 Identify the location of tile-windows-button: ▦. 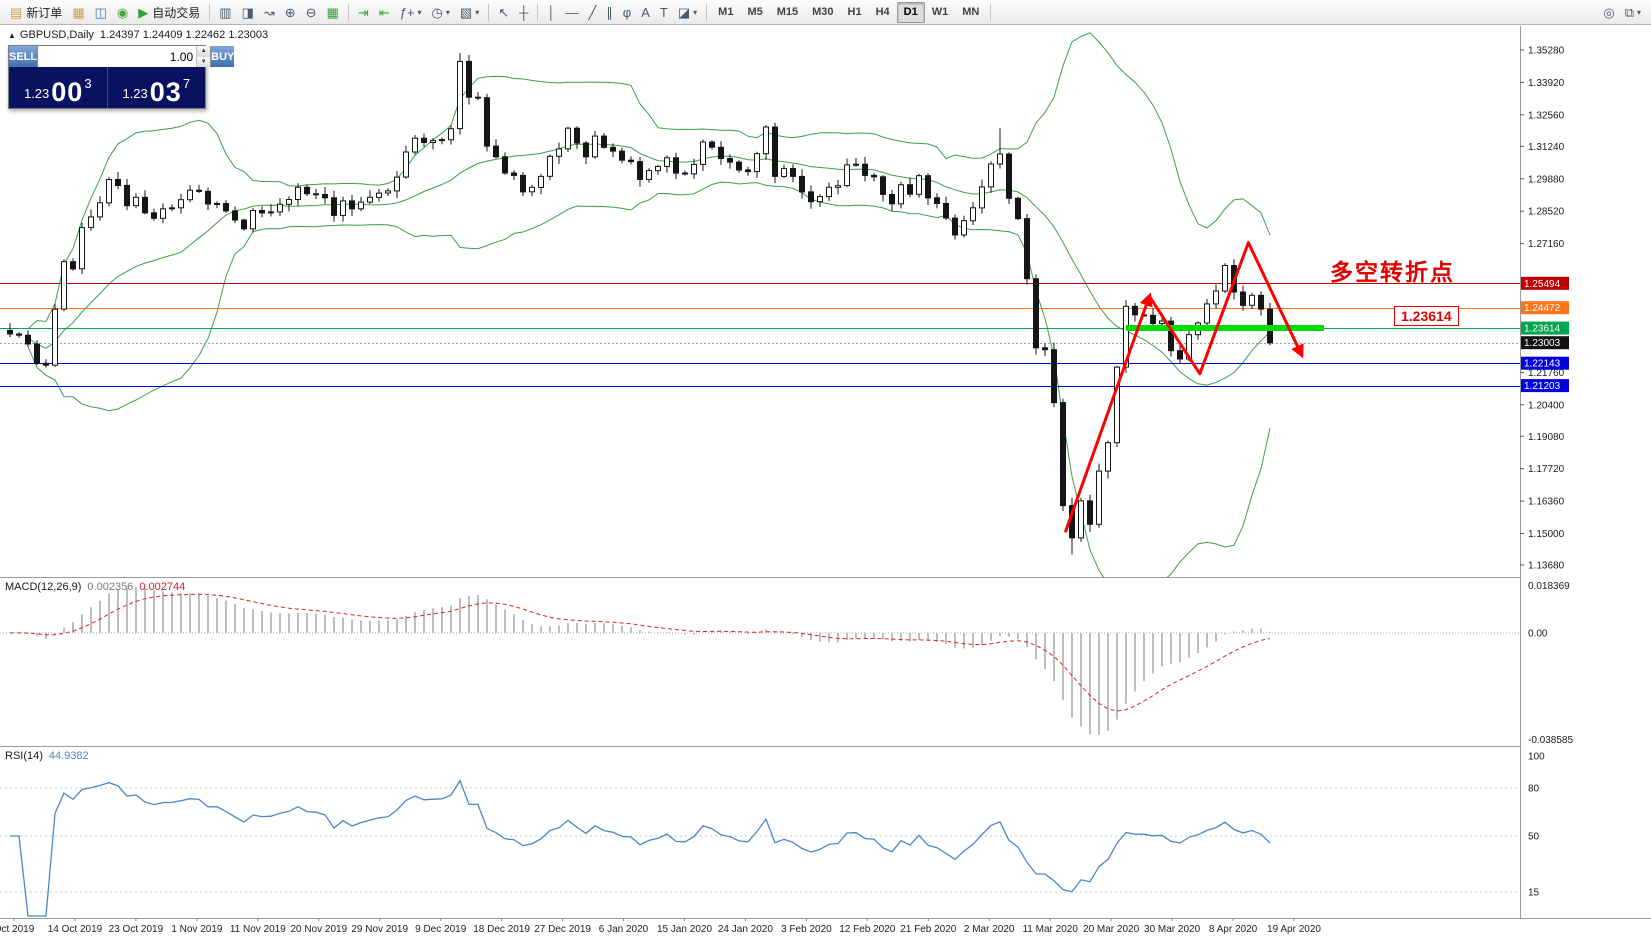
(333, 12).